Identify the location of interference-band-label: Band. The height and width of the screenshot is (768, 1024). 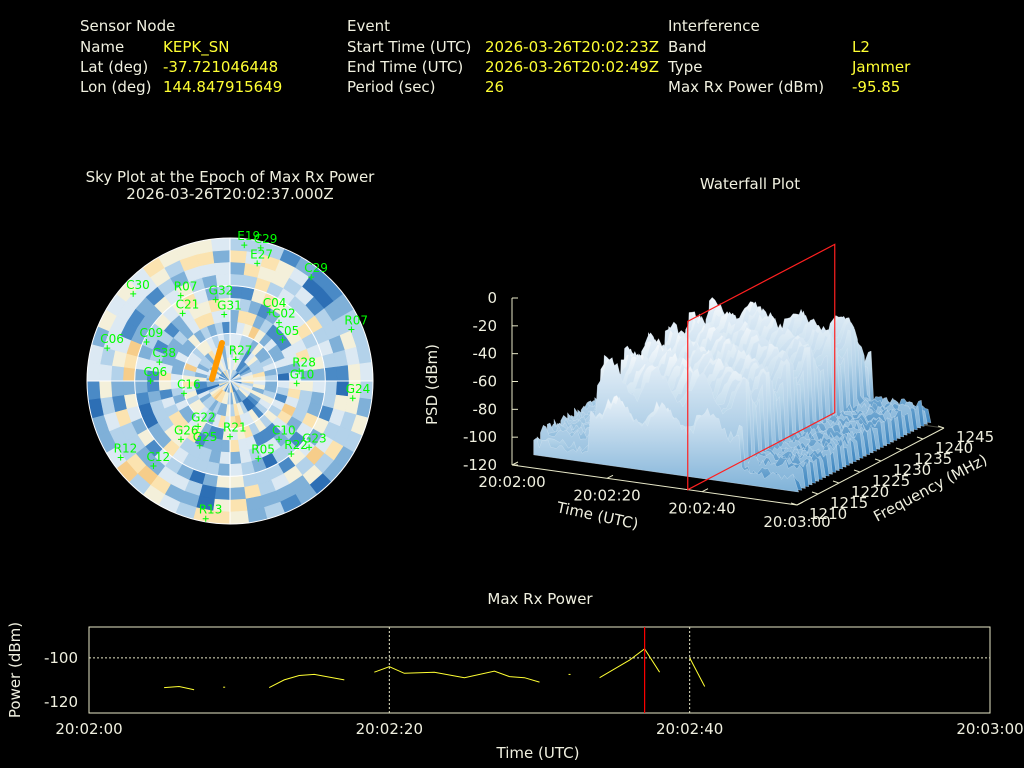
(687, 47).